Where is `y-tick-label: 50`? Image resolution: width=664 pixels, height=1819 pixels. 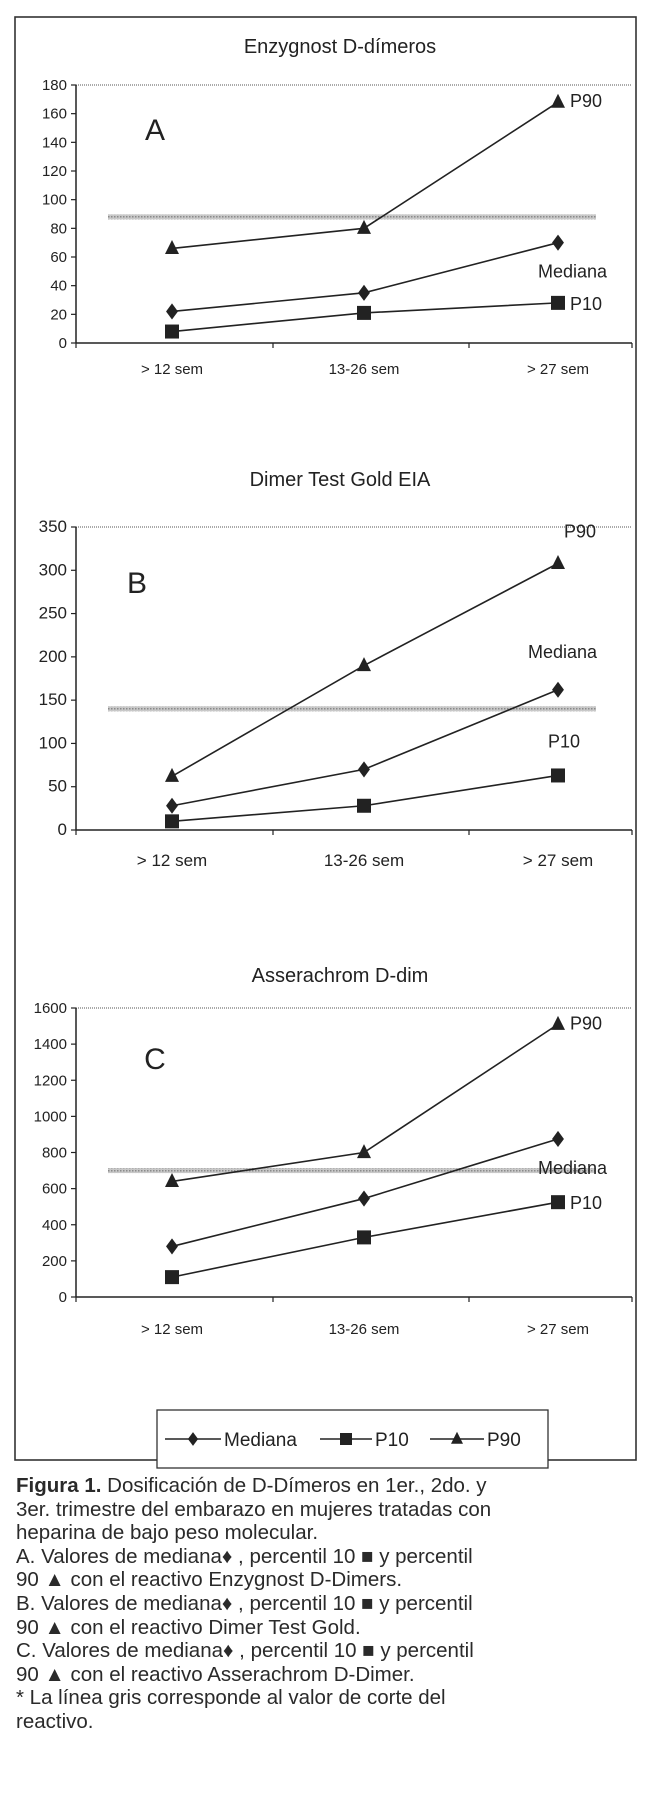
y-tick-label: 50 is located at coordinates (57, 786).